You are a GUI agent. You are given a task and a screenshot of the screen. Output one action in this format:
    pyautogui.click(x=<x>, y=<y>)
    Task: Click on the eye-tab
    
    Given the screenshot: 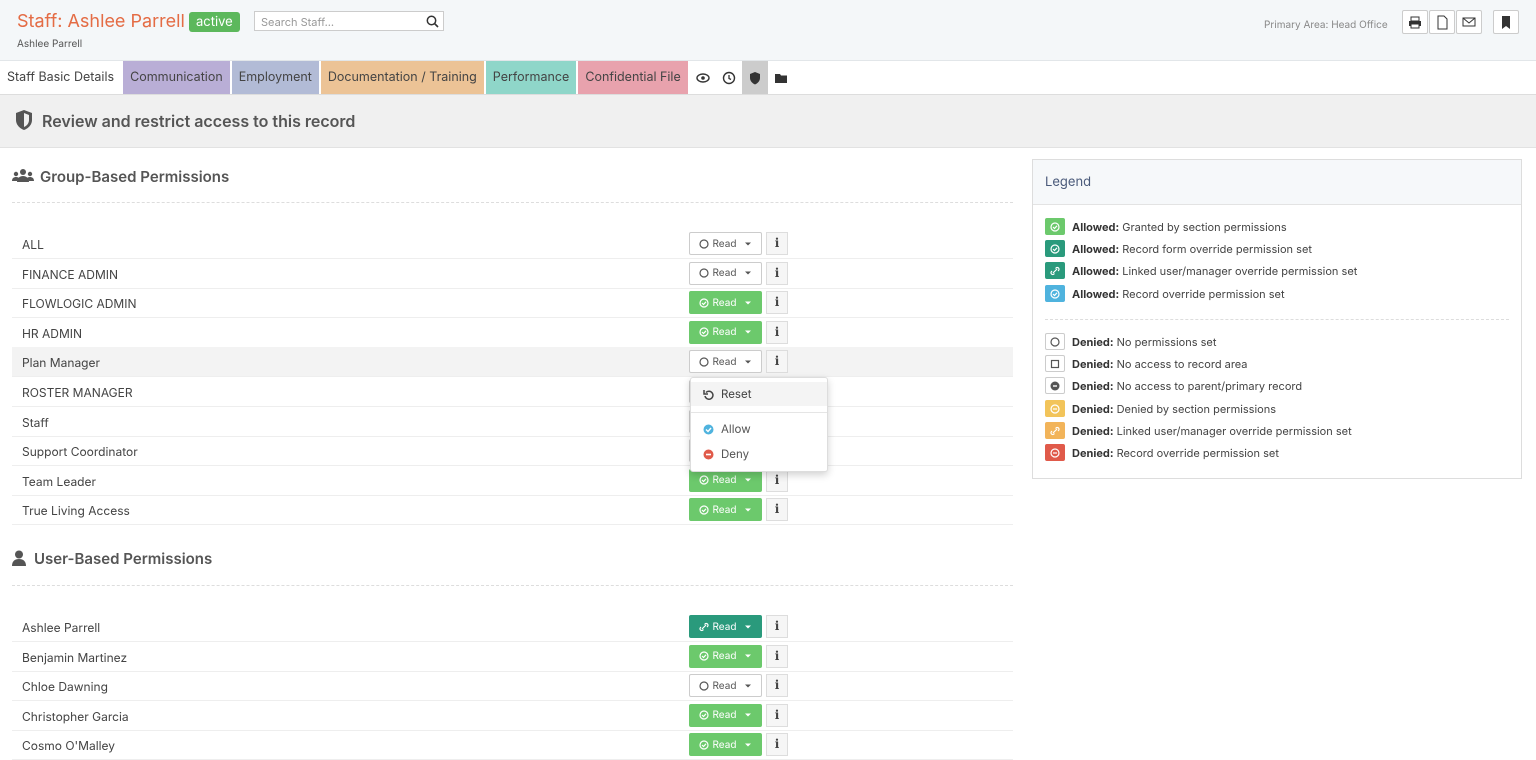 What is the action you would take?
    pyautogui.click(x=703, y=77)
    